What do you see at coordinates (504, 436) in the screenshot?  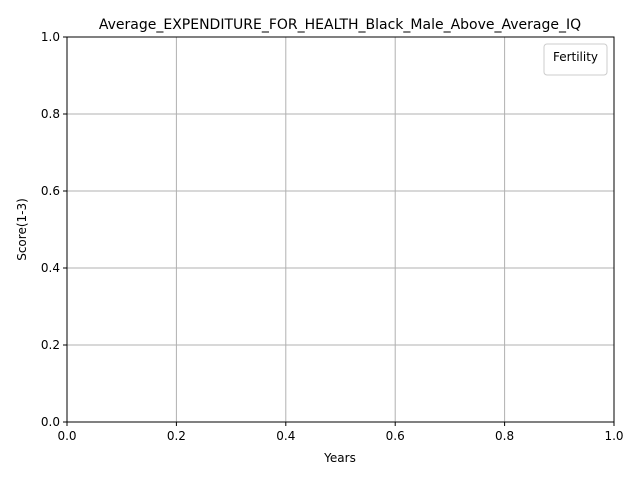 I see `x-tick-label: 0.8` at bounding box center [504, 436].